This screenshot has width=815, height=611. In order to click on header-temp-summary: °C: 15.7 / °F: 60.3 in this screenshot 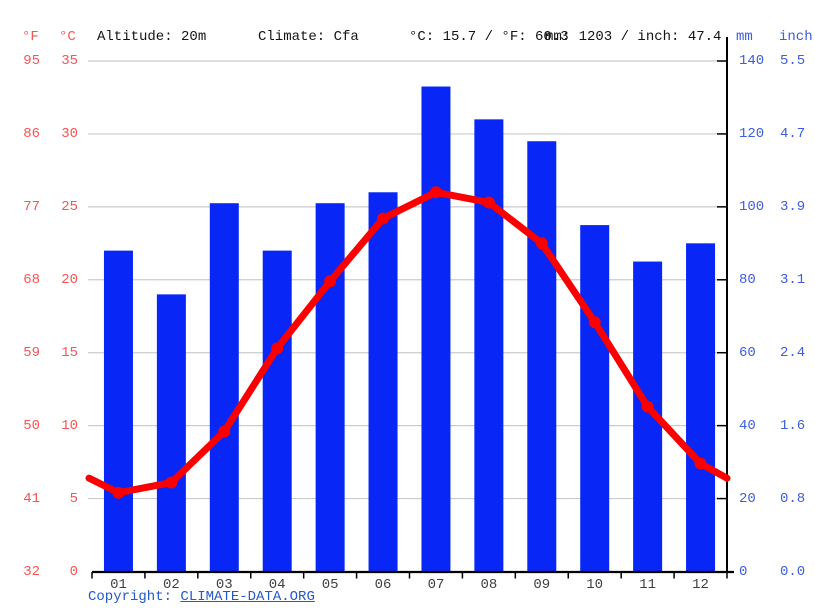, I will do `click(489, 37)`.